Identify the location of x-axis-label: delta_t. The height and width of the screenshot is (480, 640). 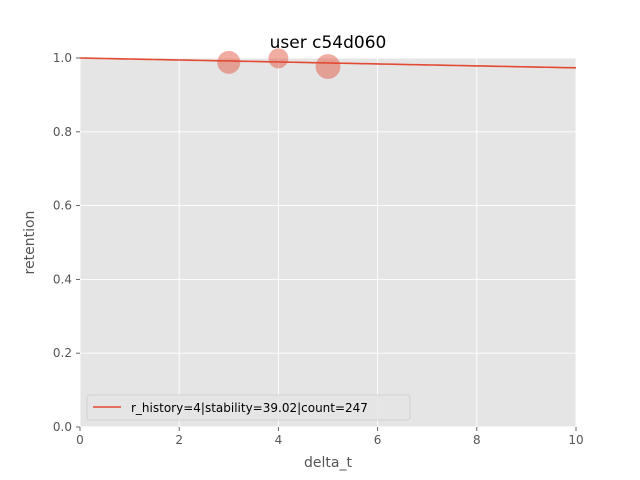
(328, 463).